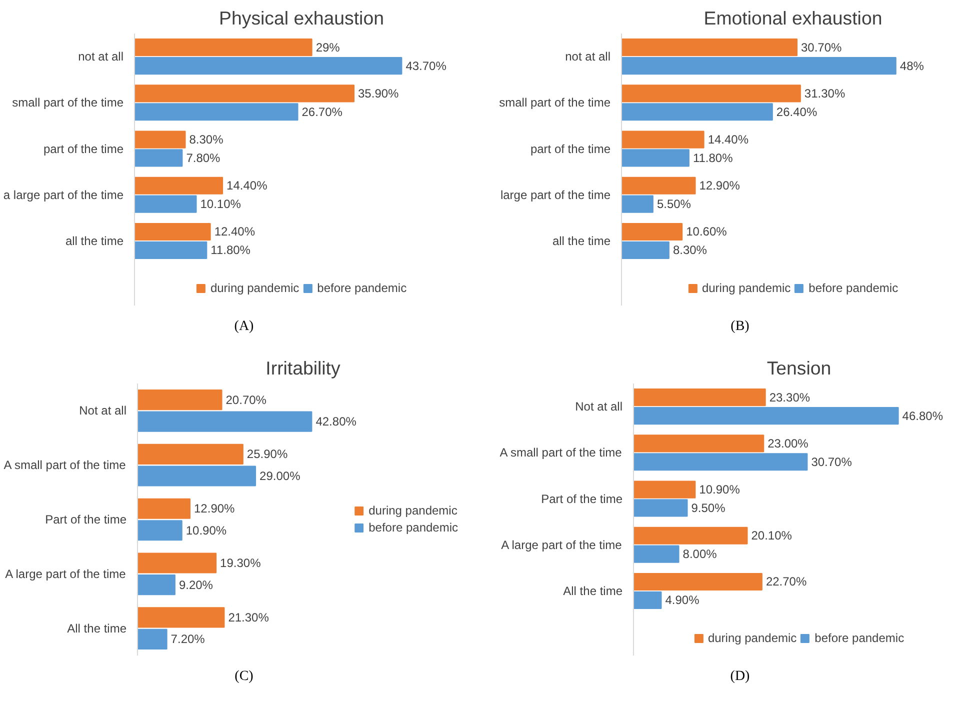 This screenshot has width=972, height=709. What do you see at coordinates (379, 93) in the screenshot?
I see `data-label: 35.90%` at bounding box center [379, 93].